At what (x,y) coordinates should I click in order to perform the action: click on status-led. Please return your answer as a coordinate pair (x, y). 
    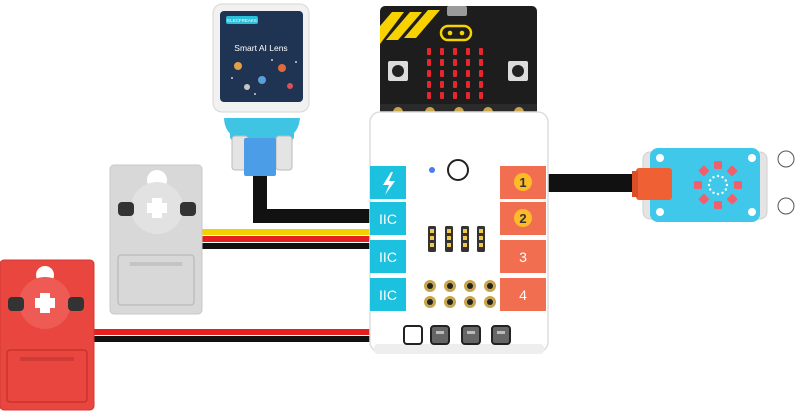
    Looking at the image, I should click on (432, 170).